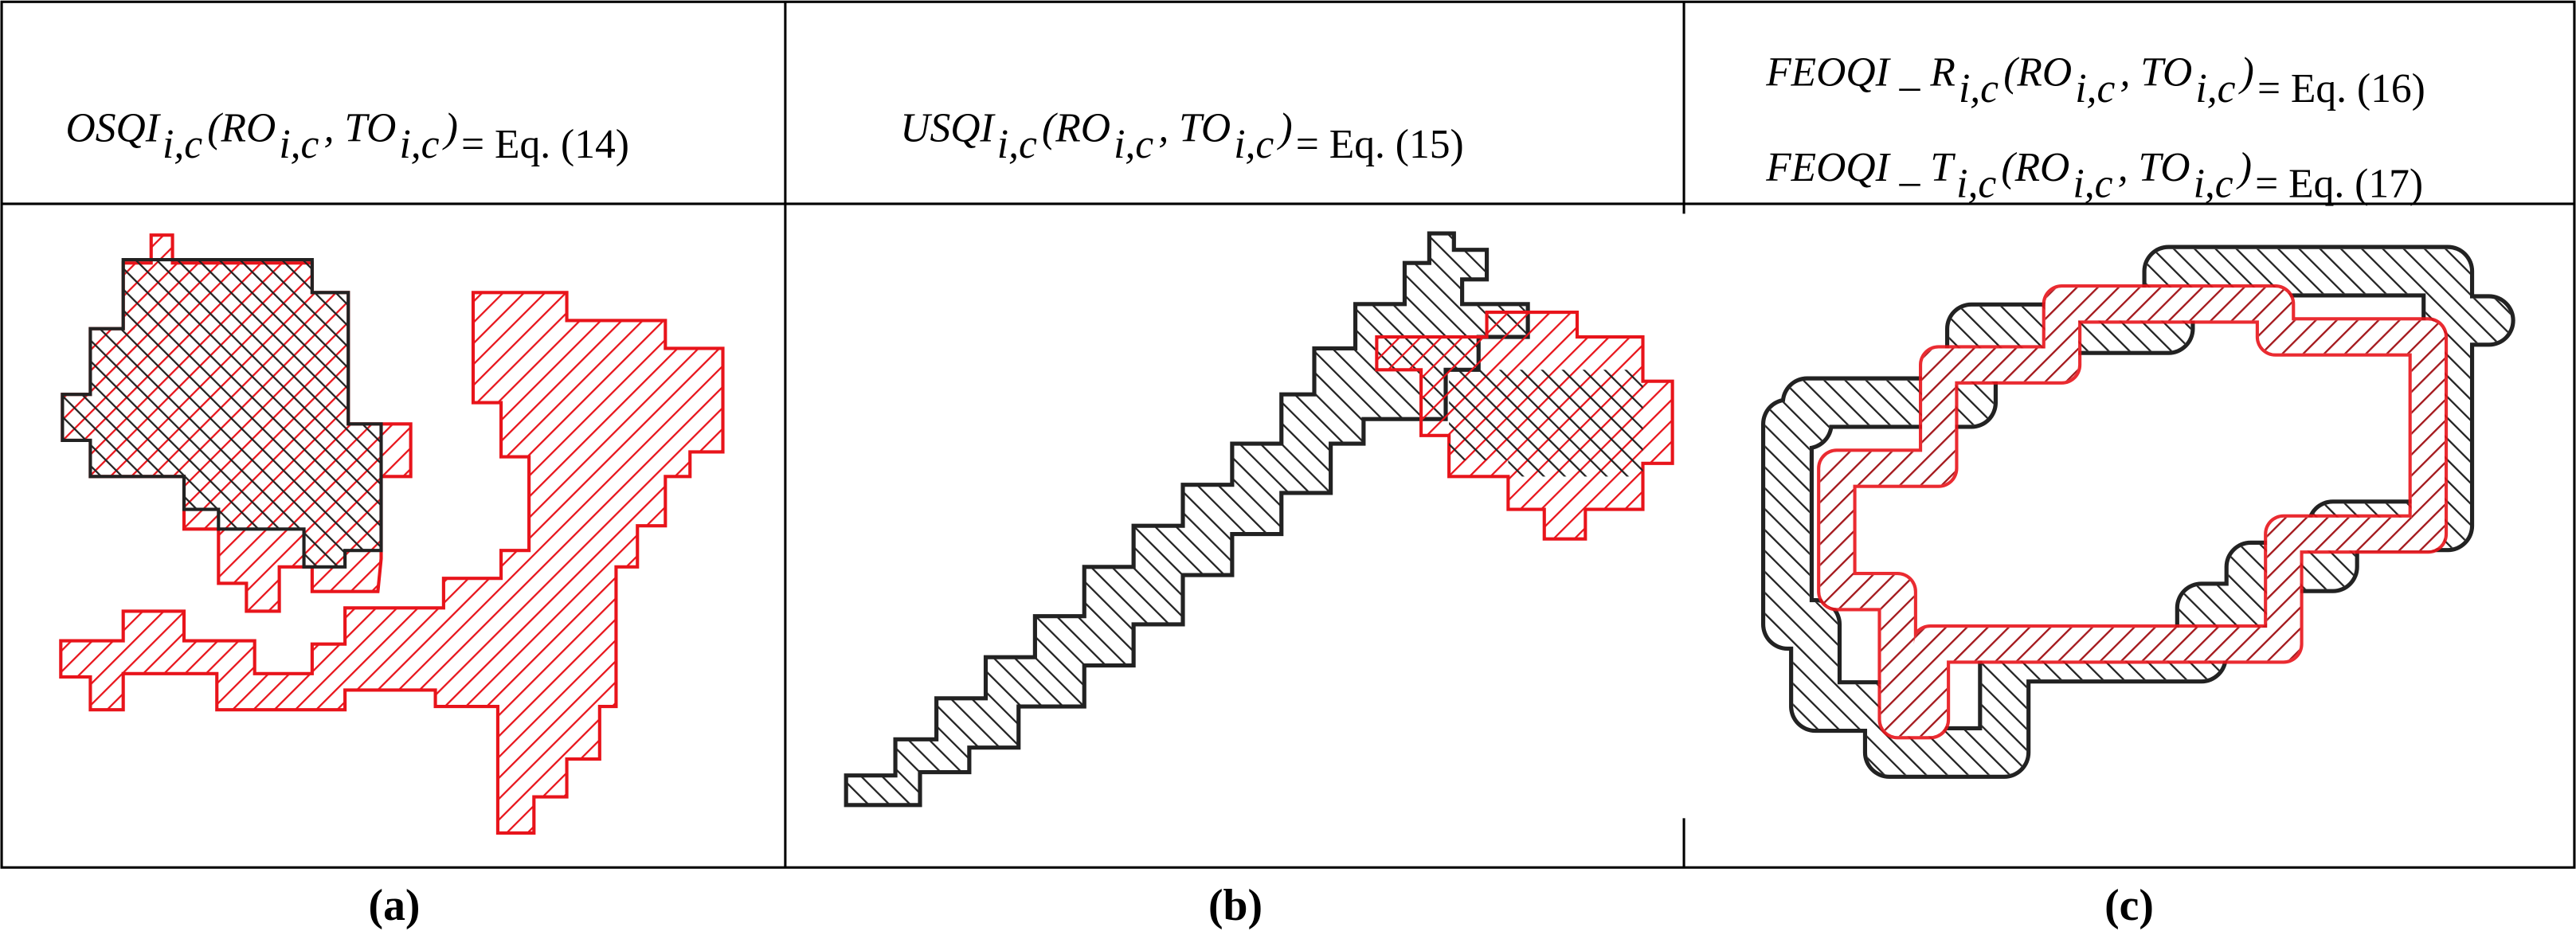  What do you see at coordinates (2132, 512) in the screenshot?
I see `red-ring-cross` at bounding box center [2132, 512].